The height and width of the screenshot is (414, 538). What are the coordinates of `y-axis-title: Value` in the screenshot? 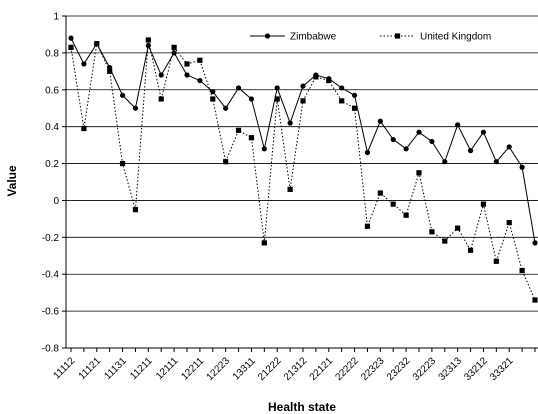 It's located at (12, 181).